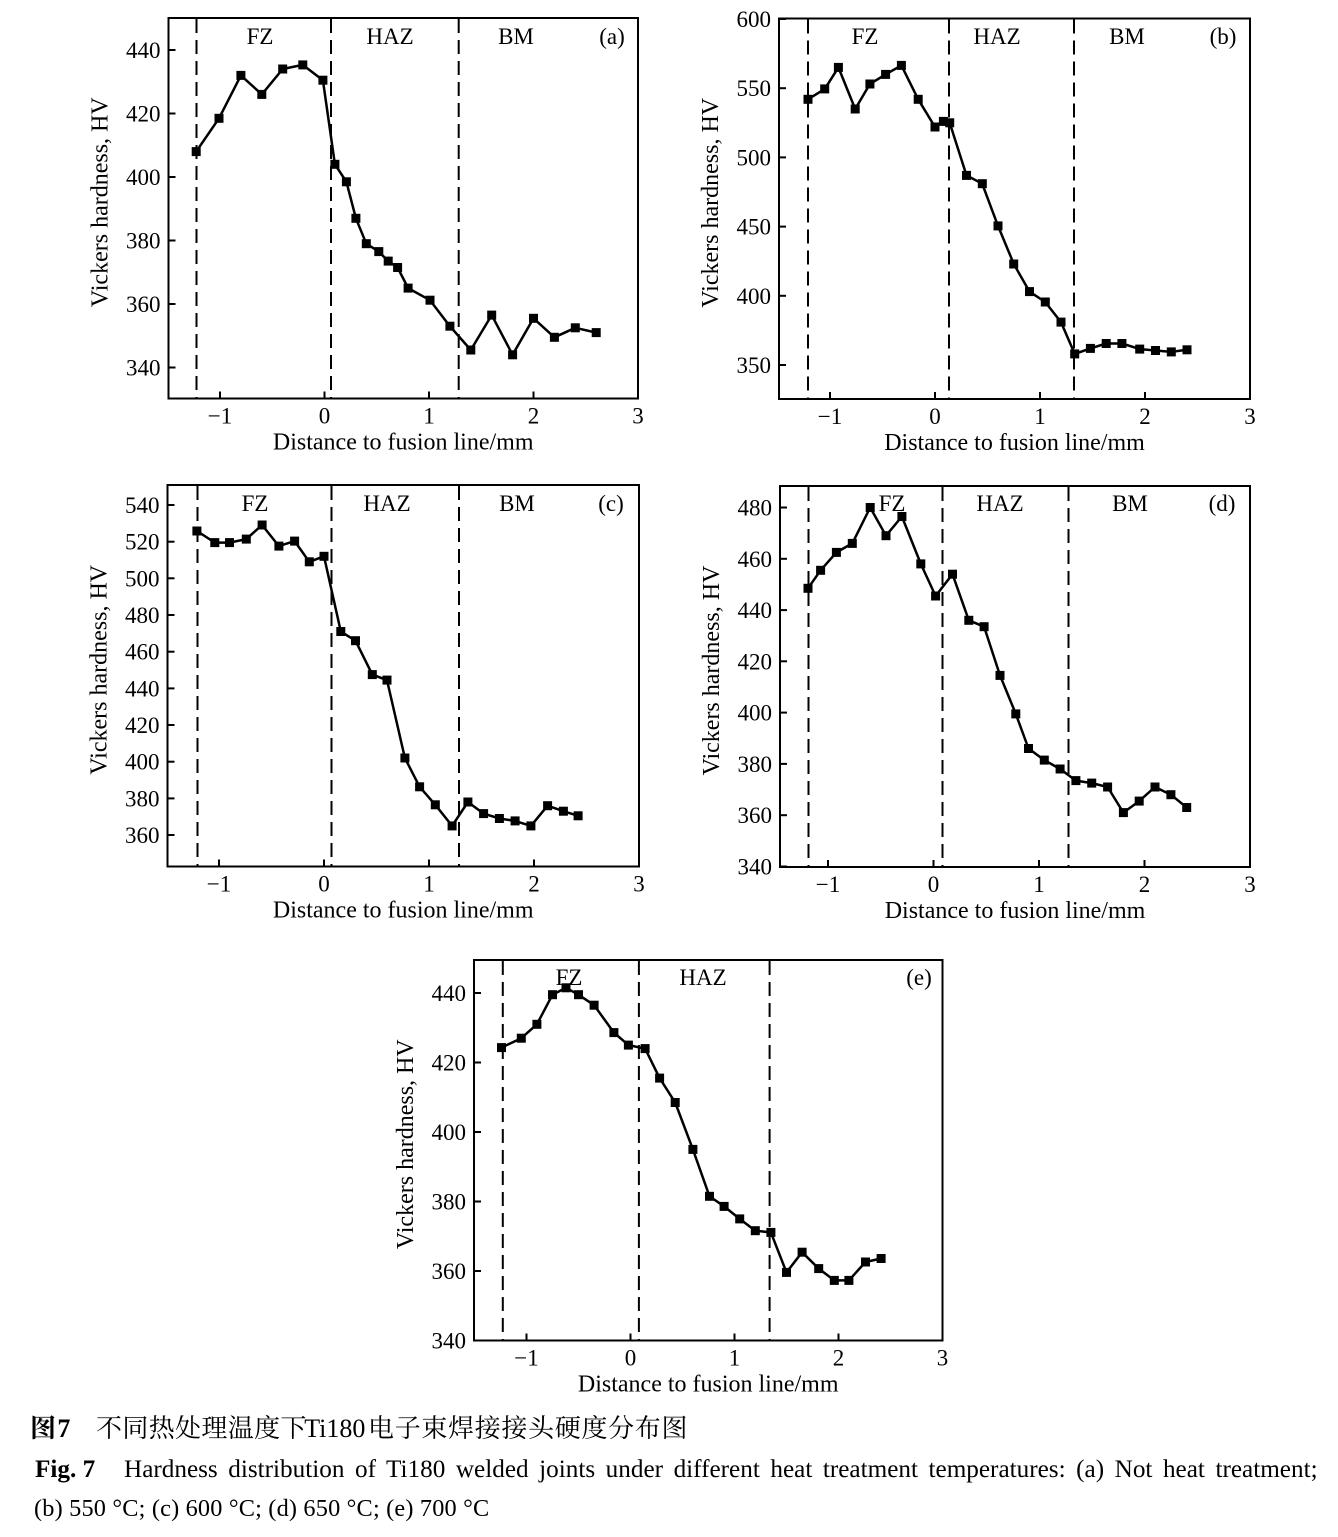  What do you see at coordinates (754, 88) in the screenshot?
I see `svg-text: 550` at bounding box center [754, 88].